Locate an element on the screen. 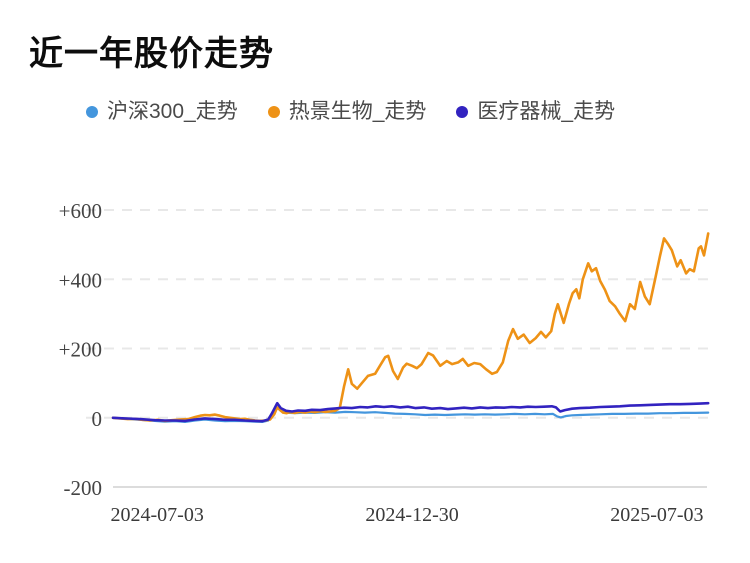 The height and width of the screenshot is (563, 750). x-axis-tick-label: 2025-07-03 is located at coordinates (656, 515).